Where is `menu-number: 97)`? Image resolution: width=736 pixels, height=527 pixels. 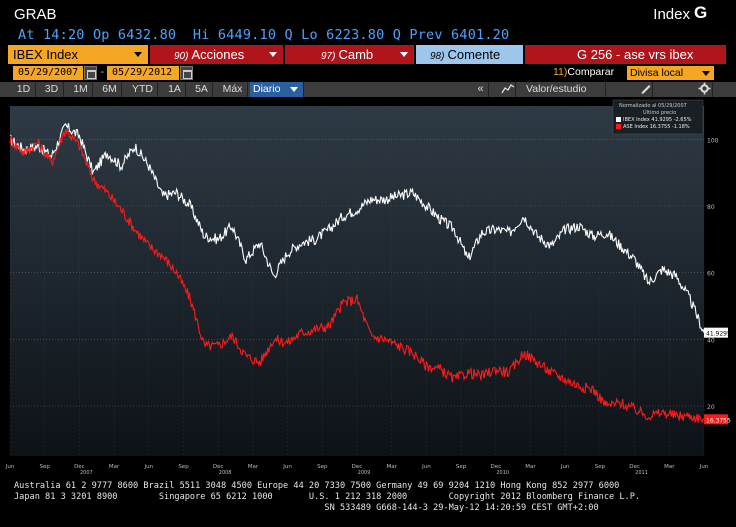 menu-number: 97) is located at coordinates (328, 56).